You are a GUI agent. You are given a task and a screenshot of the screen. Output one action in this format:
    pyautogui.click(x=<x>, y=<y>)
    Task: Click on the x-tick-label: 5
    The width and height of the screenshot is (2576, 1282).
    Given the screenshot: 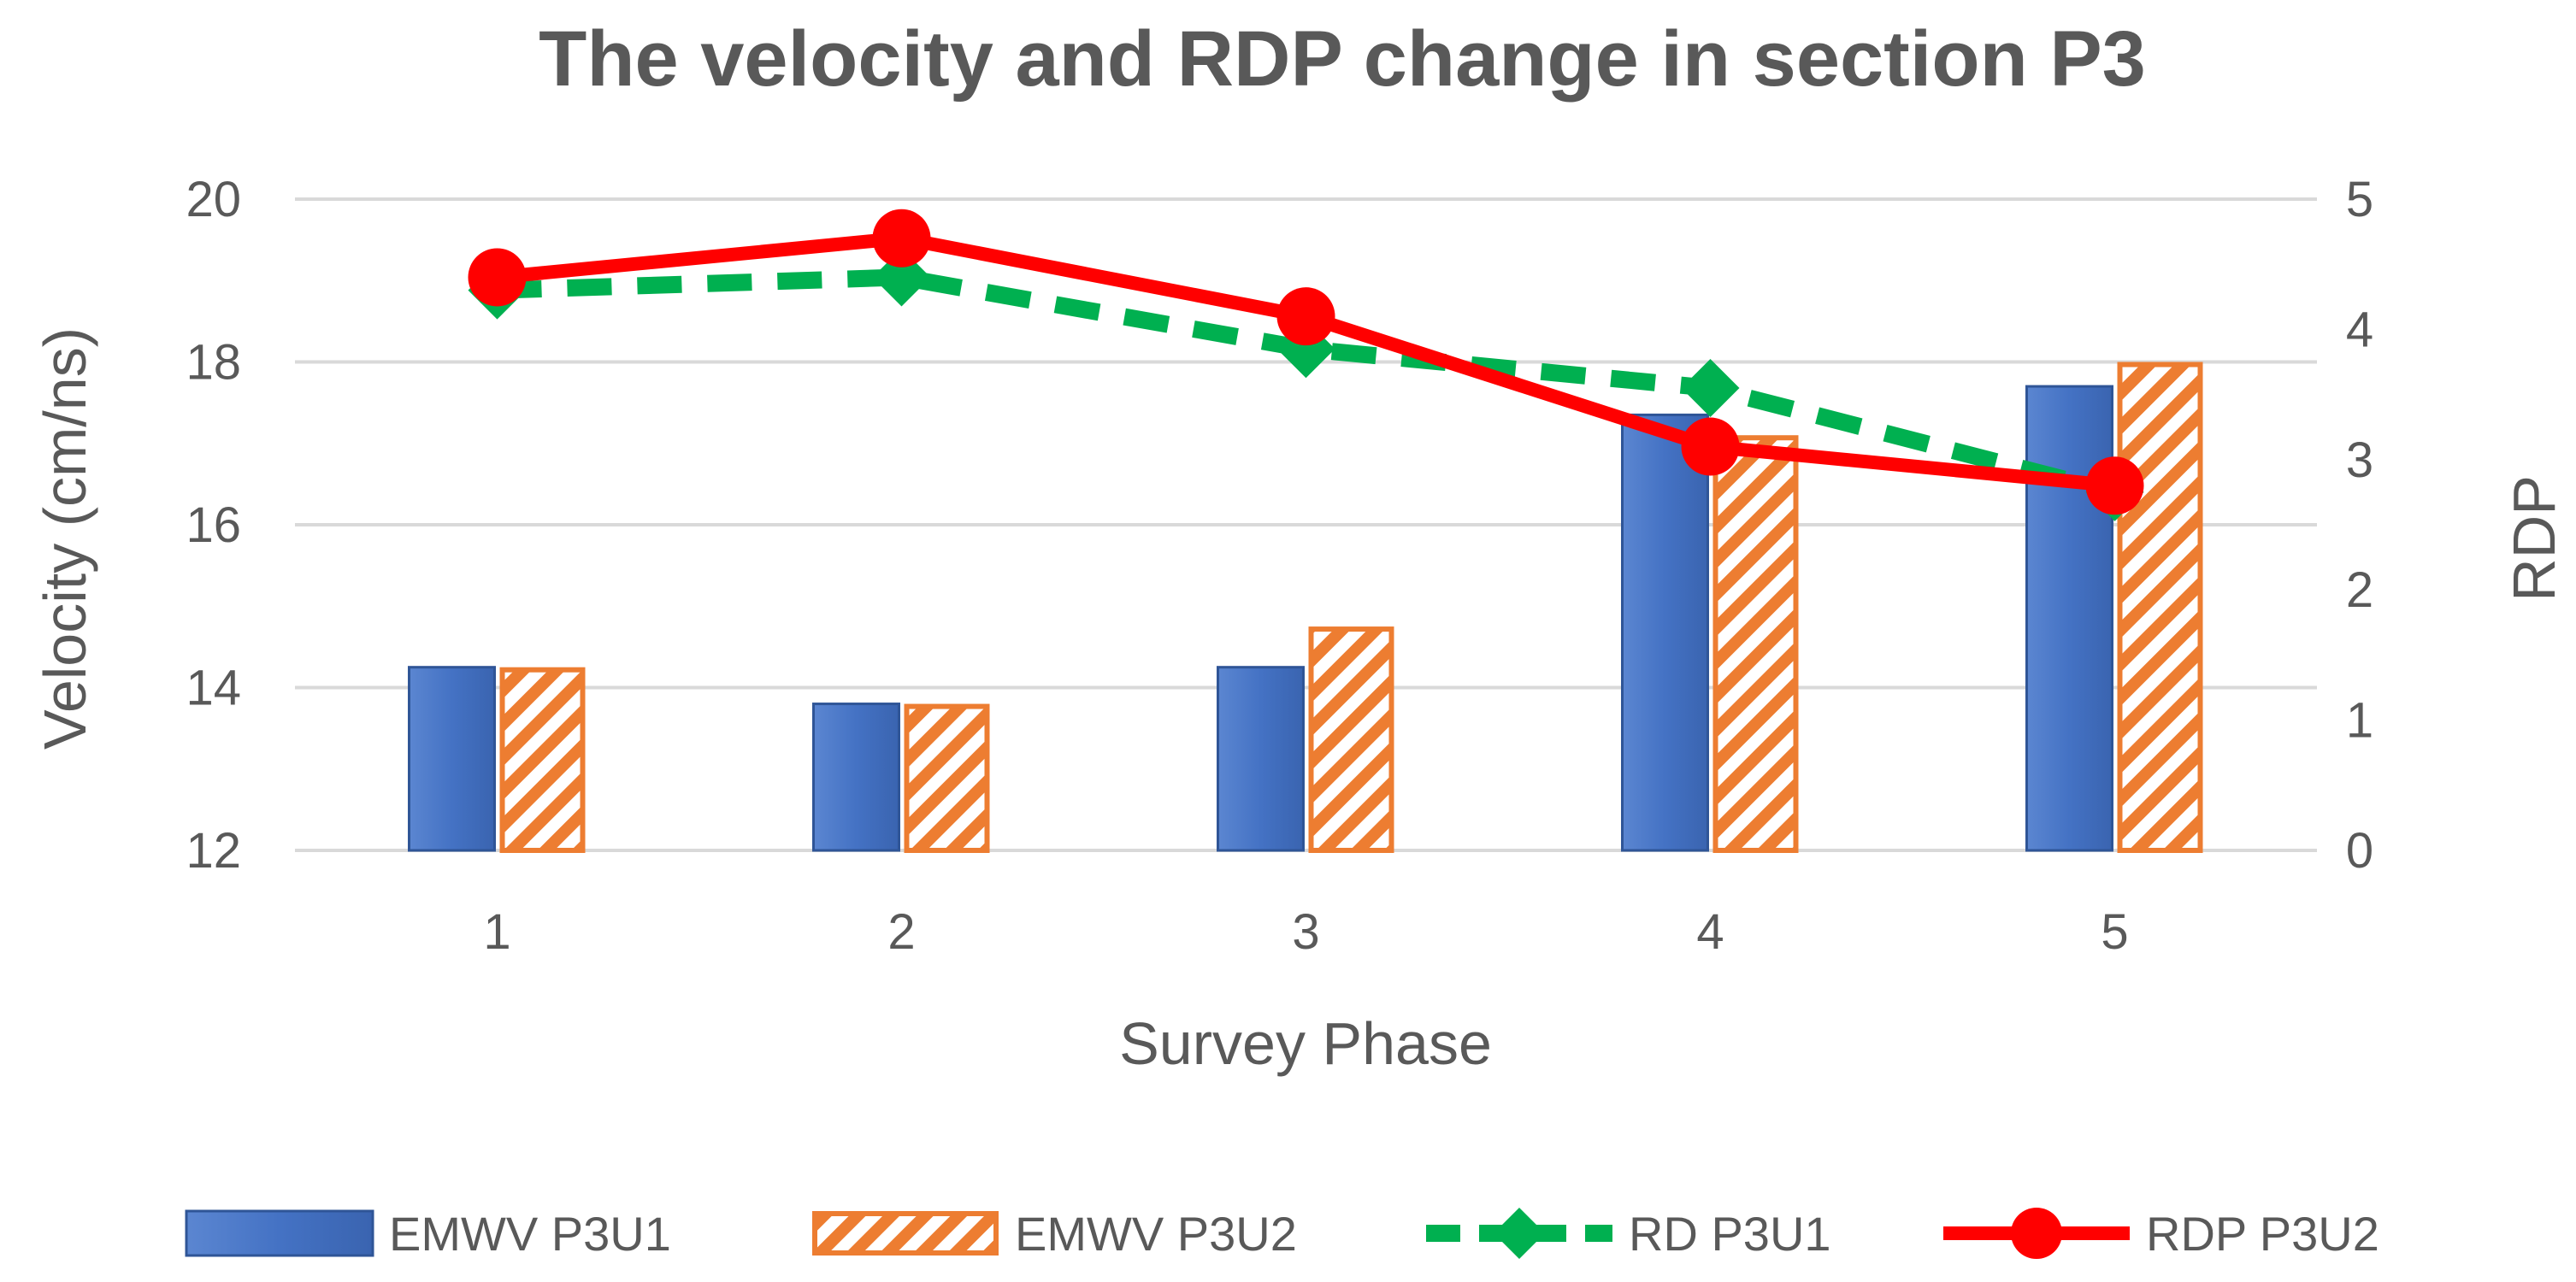 What is the action you would take?
    pyautogui.click(x=2114, y=932)
    